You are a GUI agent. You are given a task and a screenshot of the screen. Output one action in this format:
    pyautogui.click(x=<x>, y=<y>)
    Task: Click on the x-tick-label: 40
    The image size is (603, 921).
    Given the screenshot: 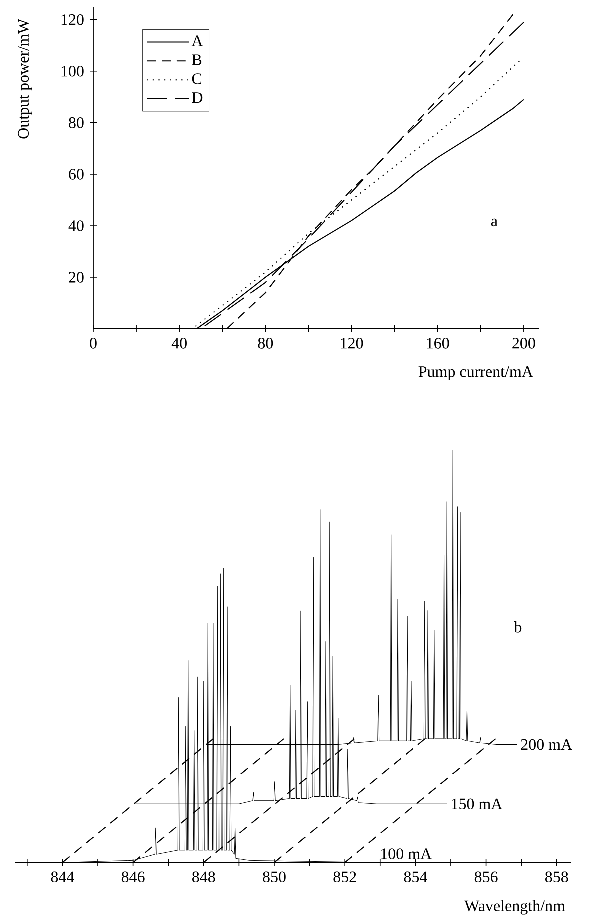 What is the action you would take?
    pyautogui.click(x=179, y=343)
    